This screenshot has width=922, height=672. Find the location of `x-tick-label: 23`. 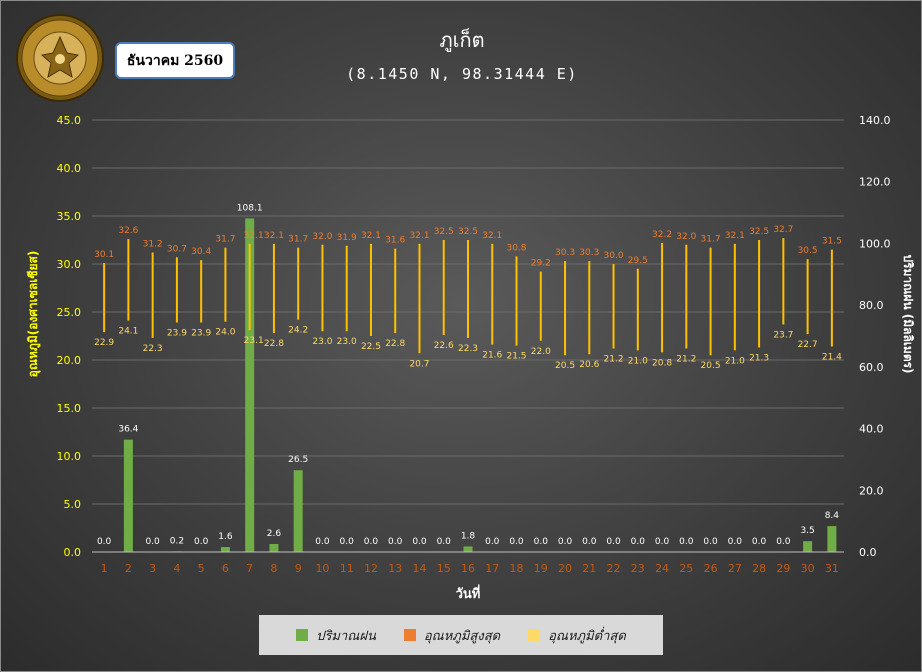

x-tick-label: 23 is located at coordinates (638, 568).